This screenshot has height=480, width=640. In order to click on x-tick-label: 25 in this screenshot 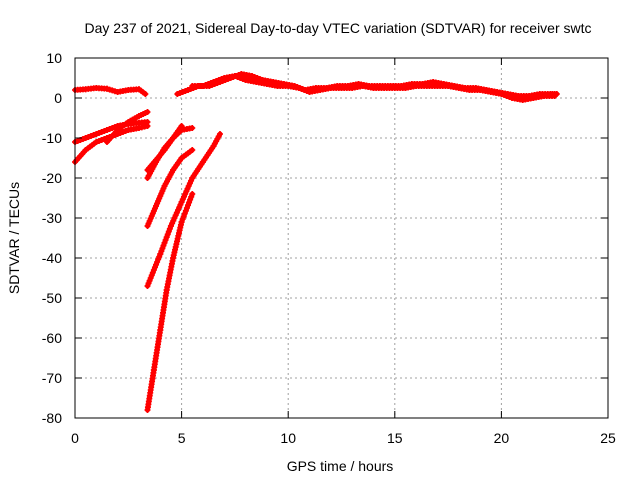, I will do `click(608, 438)`.